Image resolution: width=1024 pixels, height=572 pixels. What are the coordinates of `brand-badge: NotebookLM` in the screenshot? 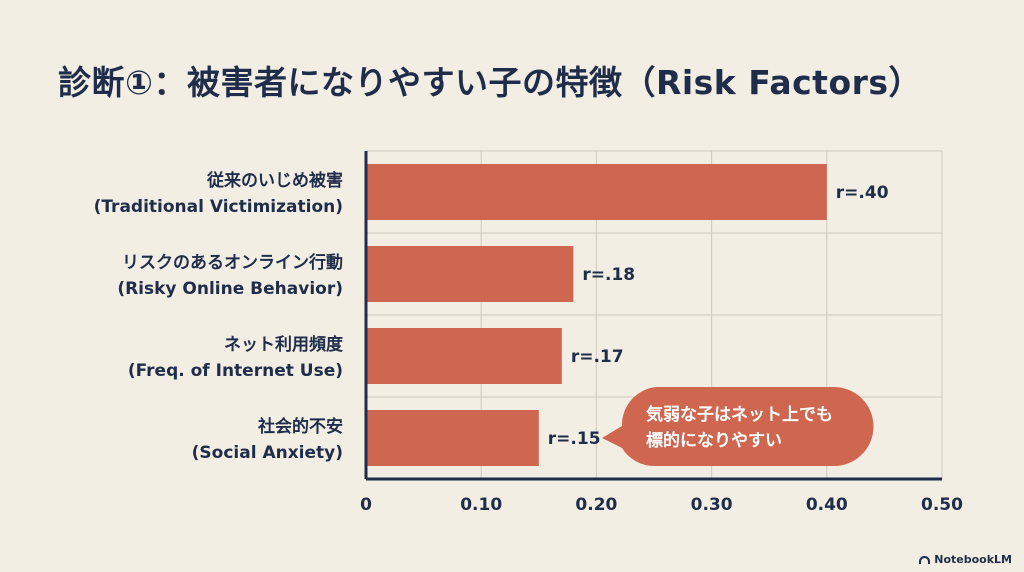 It's located at (965, 559).